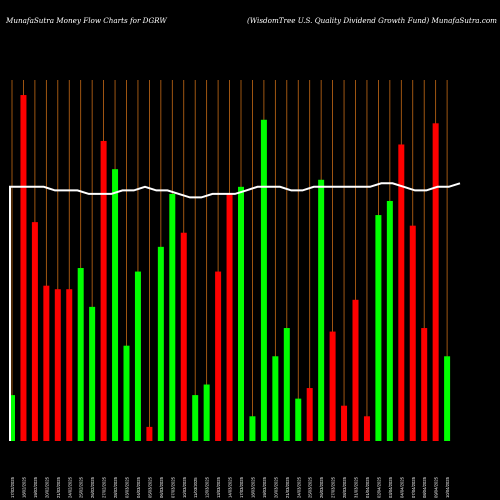 Image resolution: width=500 pixels, height=500 pixels. Describe the element at coordinates (287, 487) in the screenshot. I see `x-tick-label: 21/03/2025` at that location.